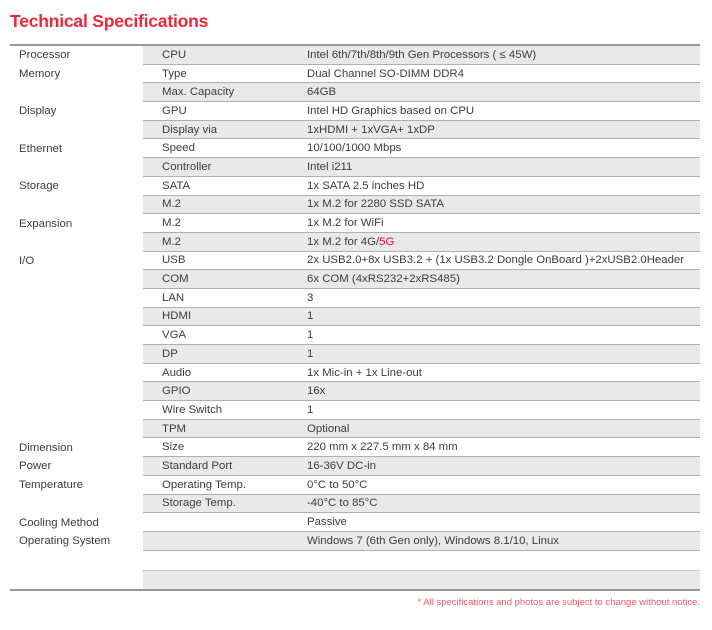 The image size is (712, 630). Describe the element at coordinates (76, 223) in the screenshot. I see `category-cell: Expansion` at that location.